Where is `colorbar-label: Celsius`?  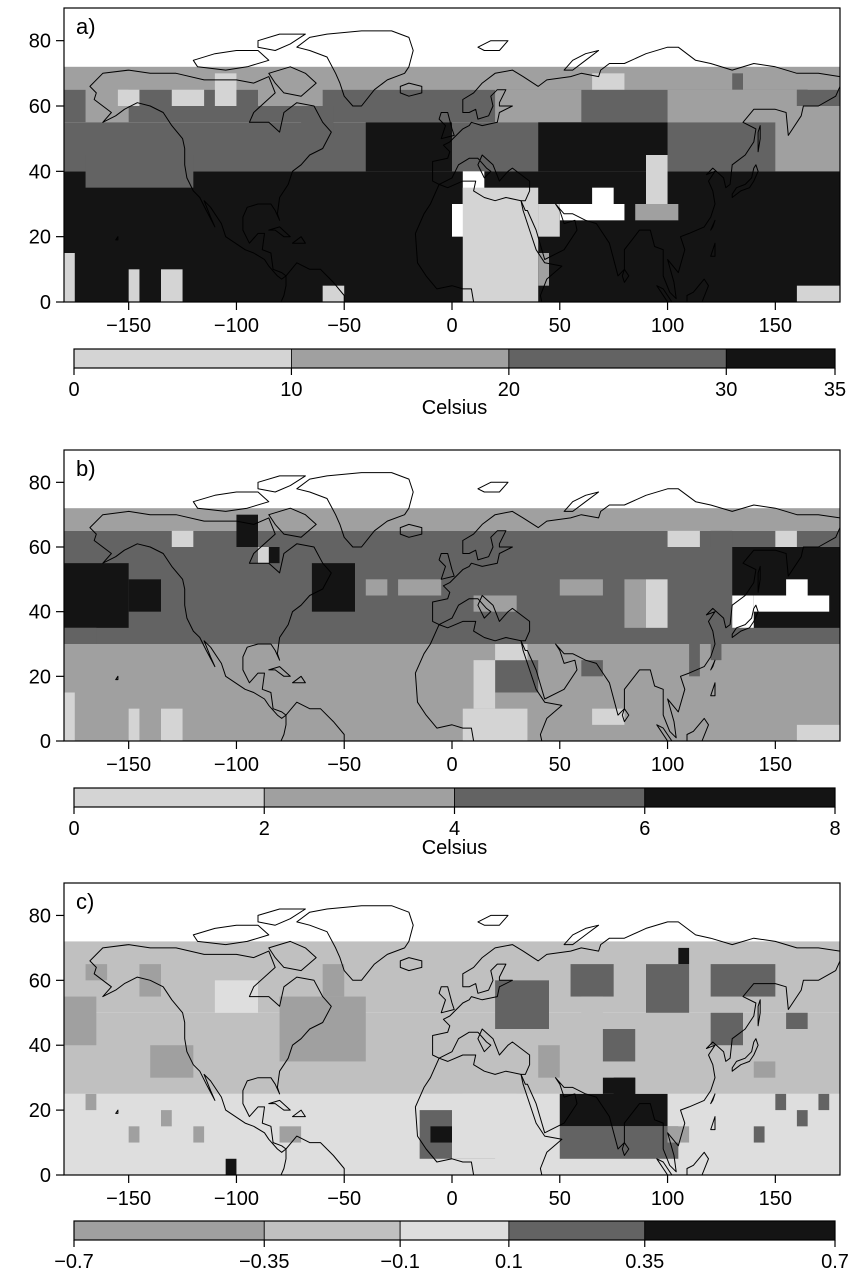 colorbar-label: Celsius is located at coordinates (455, 408).